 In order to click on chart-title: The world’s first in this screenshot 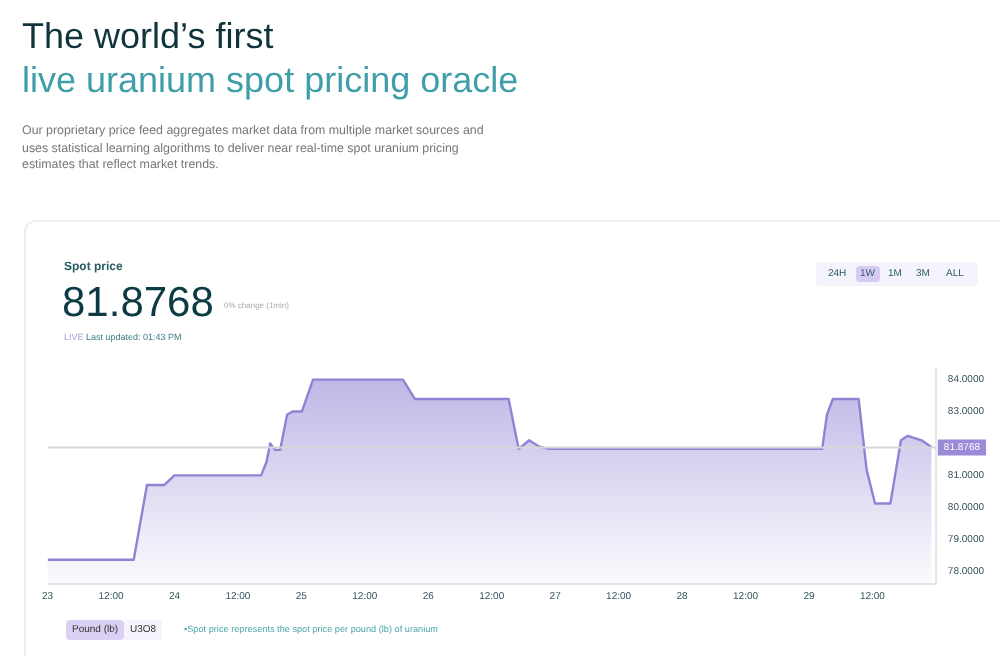, I will do `click(148, 37)`.